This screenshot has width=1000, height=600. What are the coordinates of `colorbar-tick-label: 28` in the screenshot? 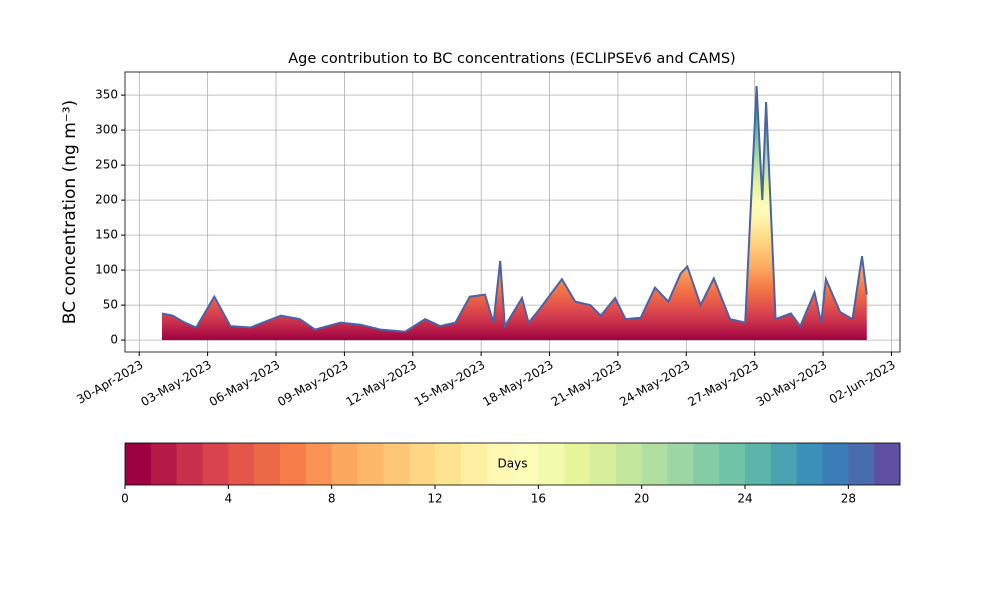 It's located at (848, 499).